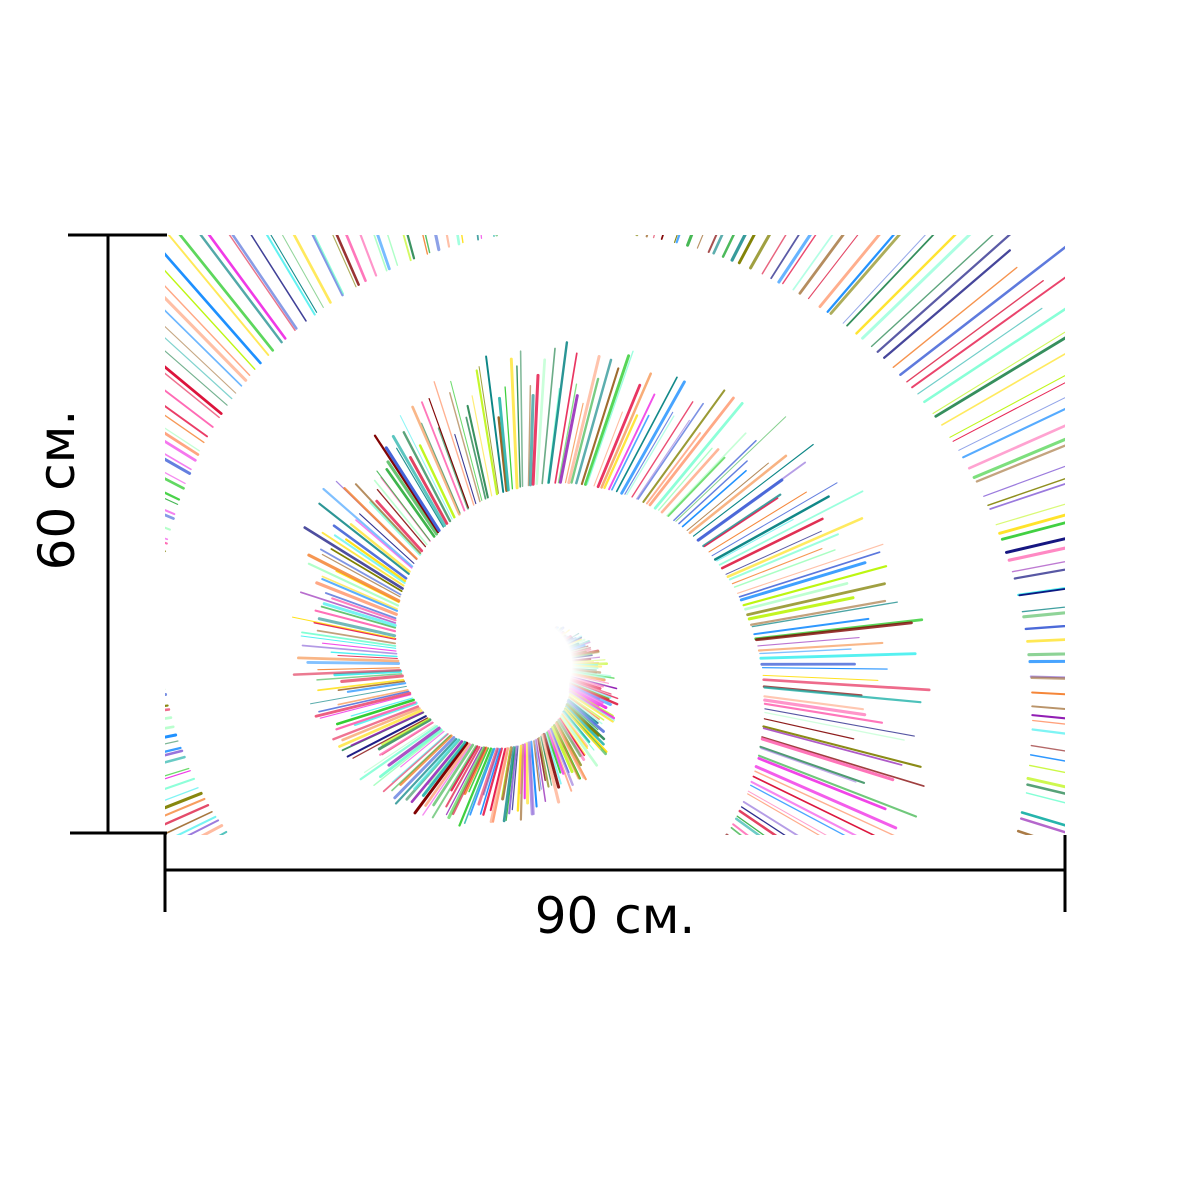 This screenshot has width=1200, height=1200. I want to click on width-label: 90 см., so click(615, 916).